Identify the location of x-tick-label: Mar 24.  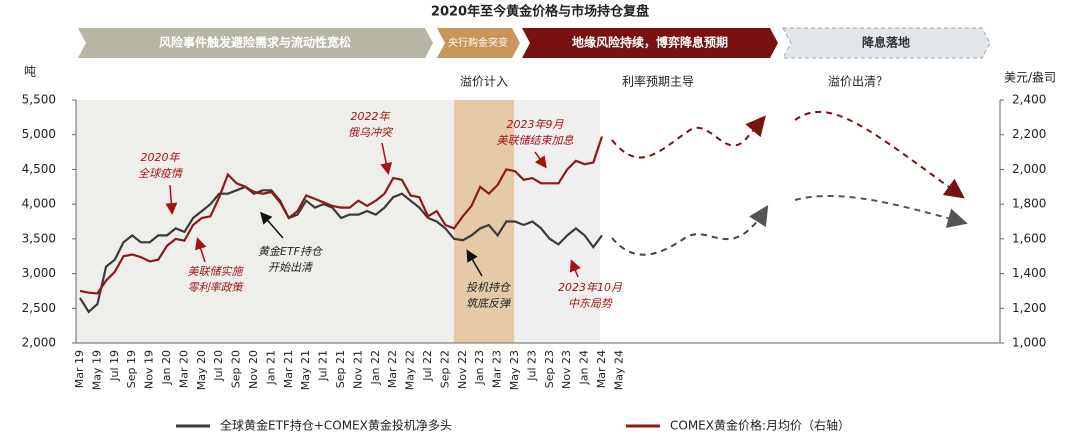
(601, 369).